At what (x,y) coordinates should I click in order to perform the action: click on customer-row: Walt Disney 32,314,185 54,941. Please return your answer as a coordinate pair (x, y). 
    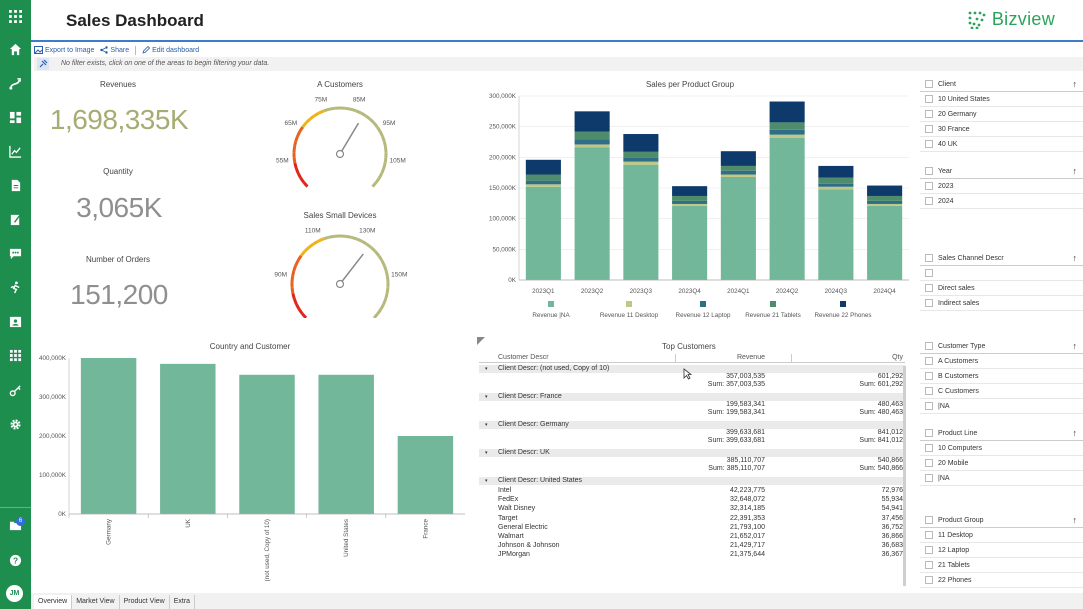
    Looking at the image, I should click on (692, 509).